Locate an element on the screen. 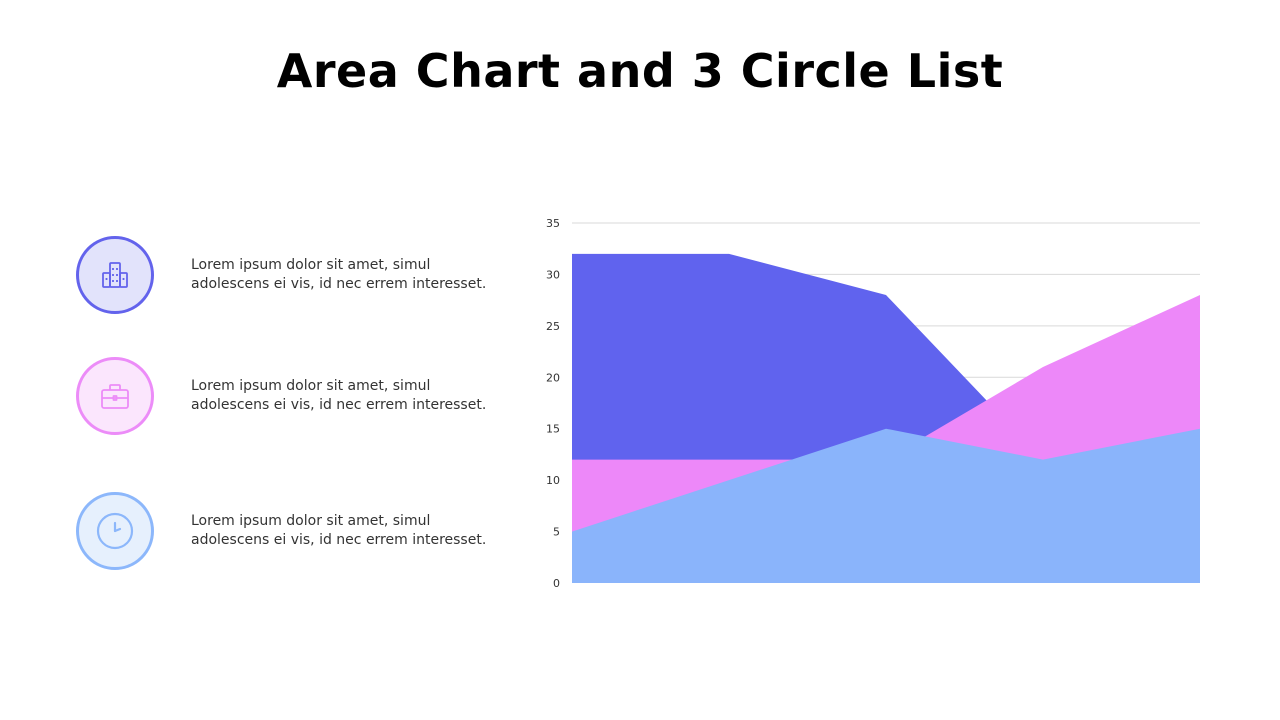  clock-icon is located at coordinates (115, 531).